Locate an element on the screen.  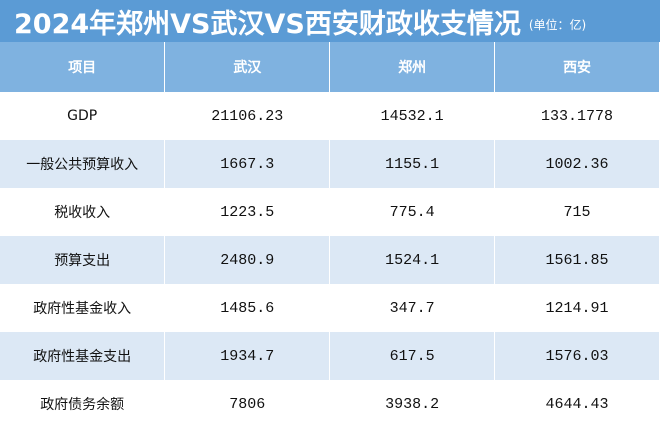
row-label: 一般公共预算收入 is located at coordinates (83, 164).